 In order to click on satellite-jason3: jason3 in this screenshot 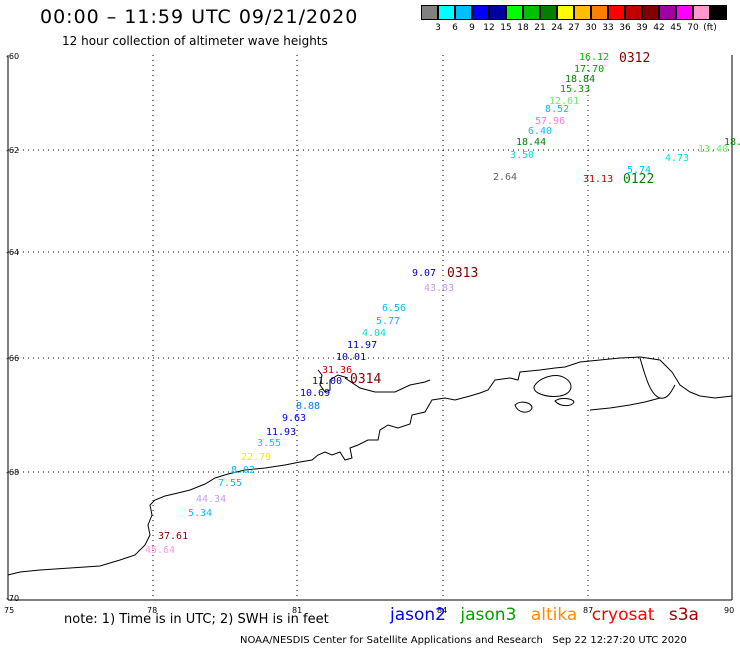, I will do `click(488, 615)`.